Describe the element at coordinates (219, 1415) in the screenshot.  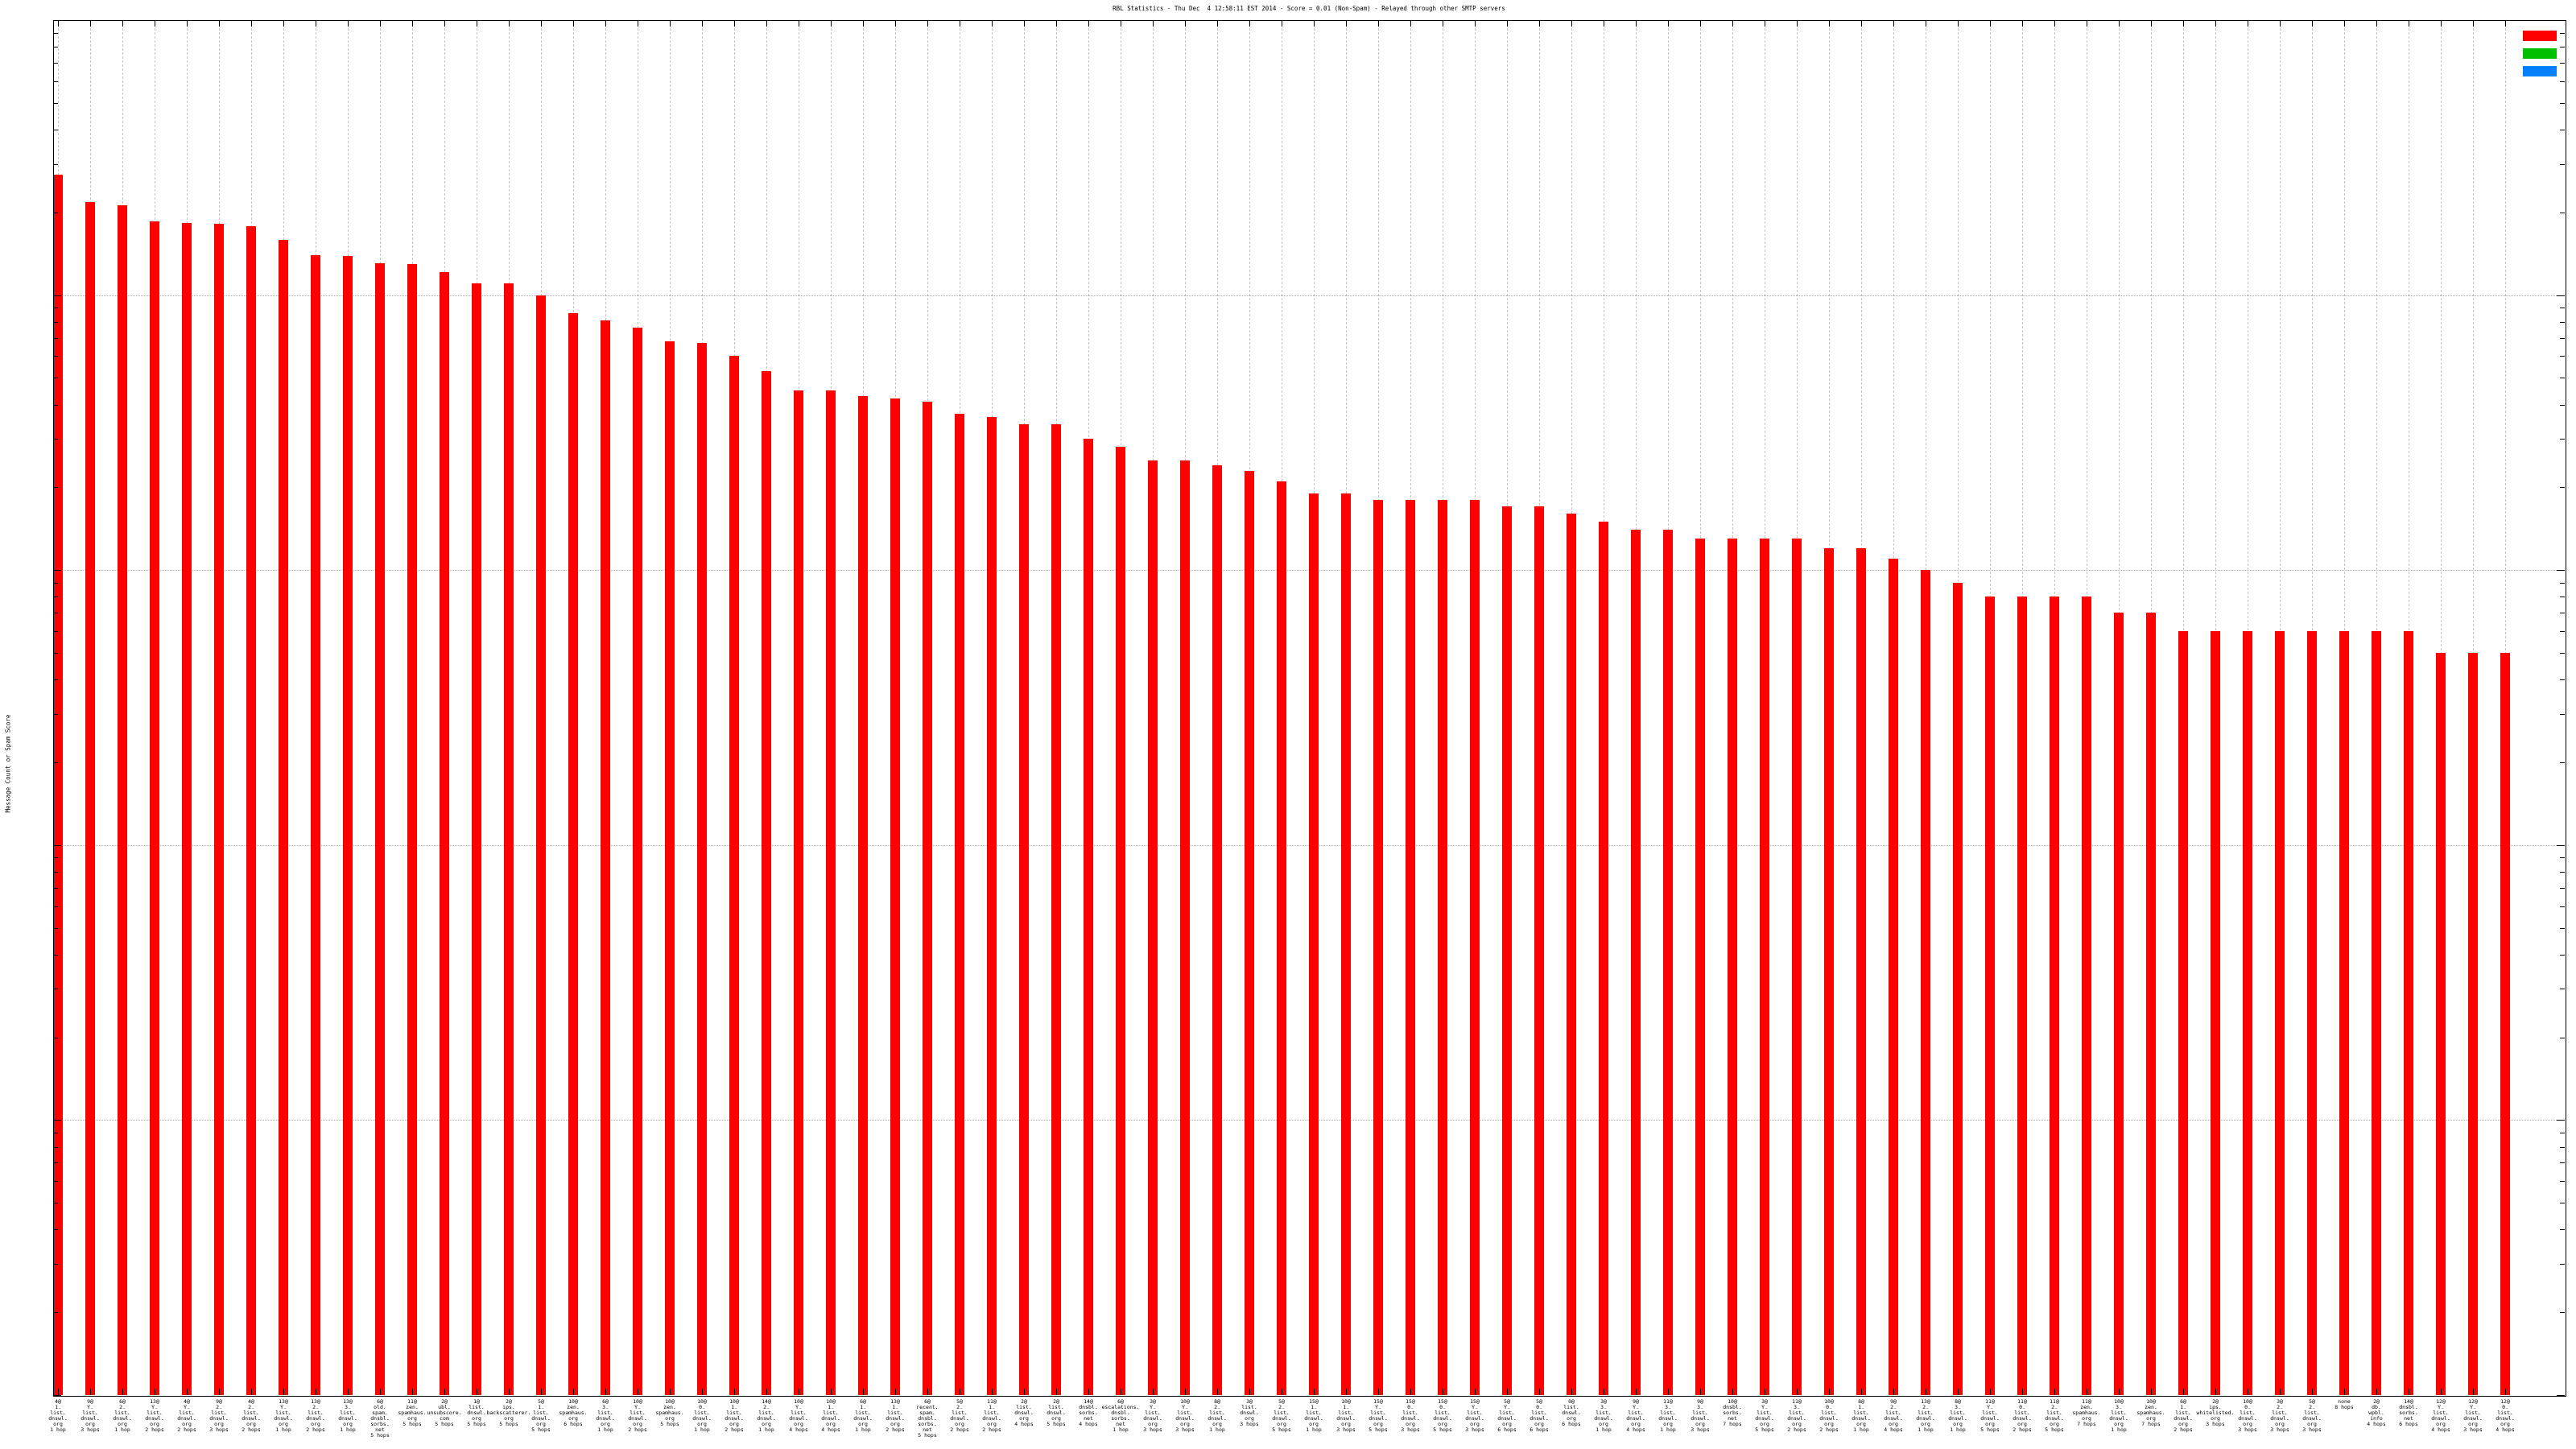
I see `bar-label: 9@ 2. list. dnswl. org 3 hops` at that location.